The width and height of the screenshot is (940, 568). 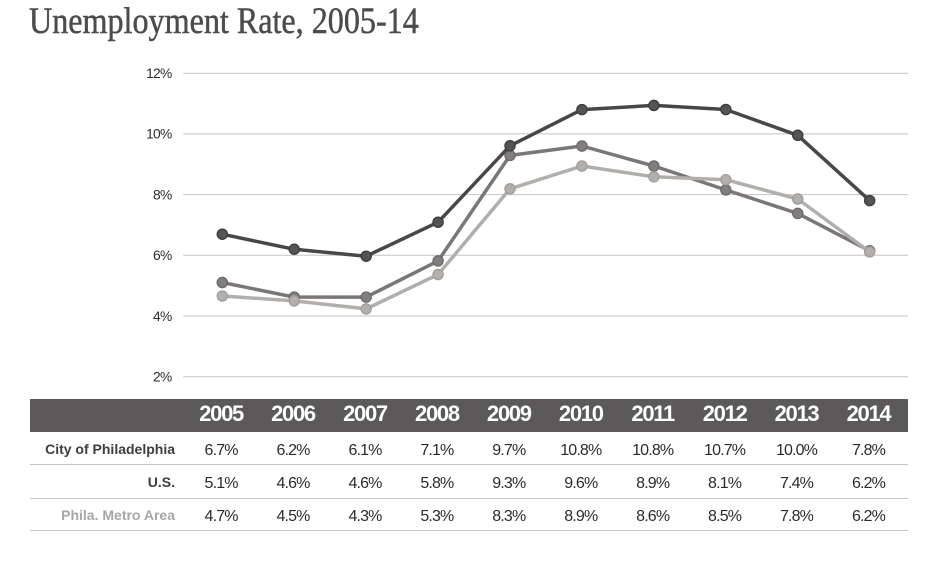 I want to click on svg-text: 8%, so click(x=162, y=194).